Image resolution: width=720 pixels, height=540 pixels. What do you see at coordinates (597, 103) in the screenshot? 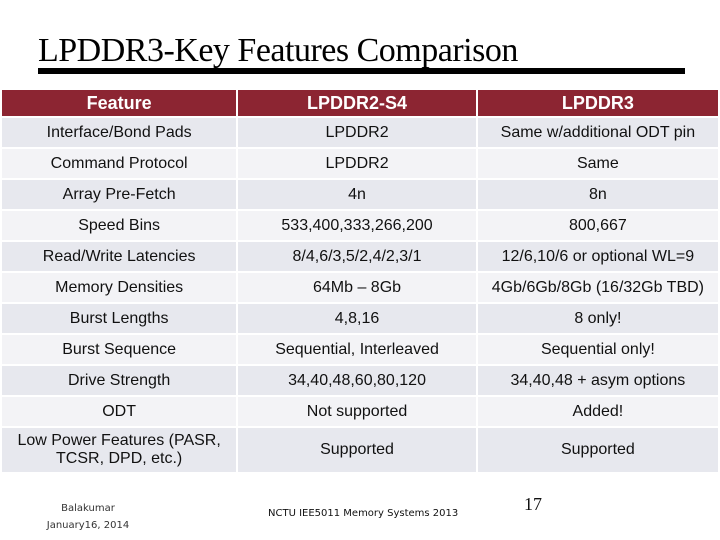
I see `header-lpddr3: LPDDR3` at bounding box center [597, 103].